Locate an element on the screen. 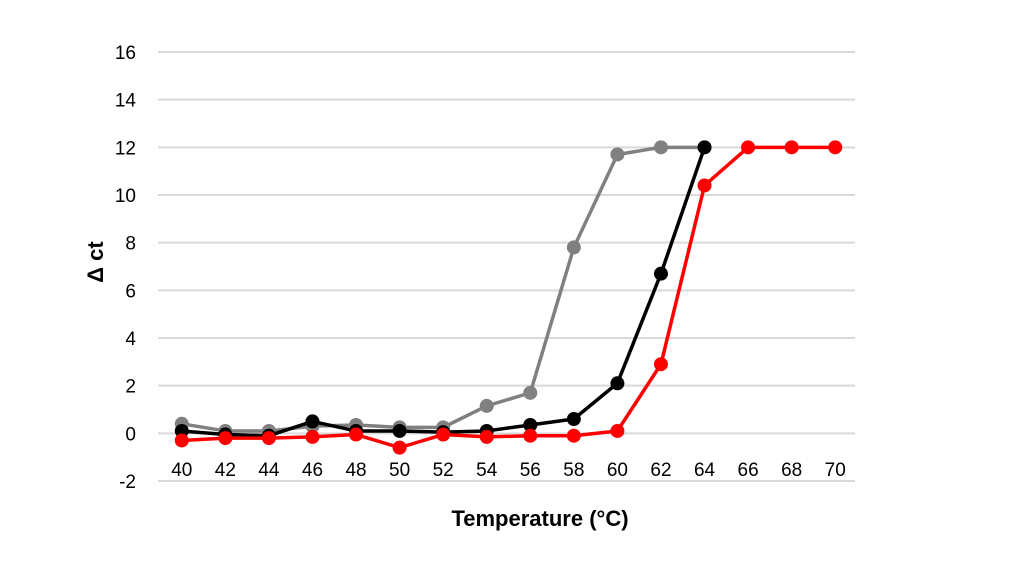  y-tick-label: 2 is located at coordinates (130, 387).